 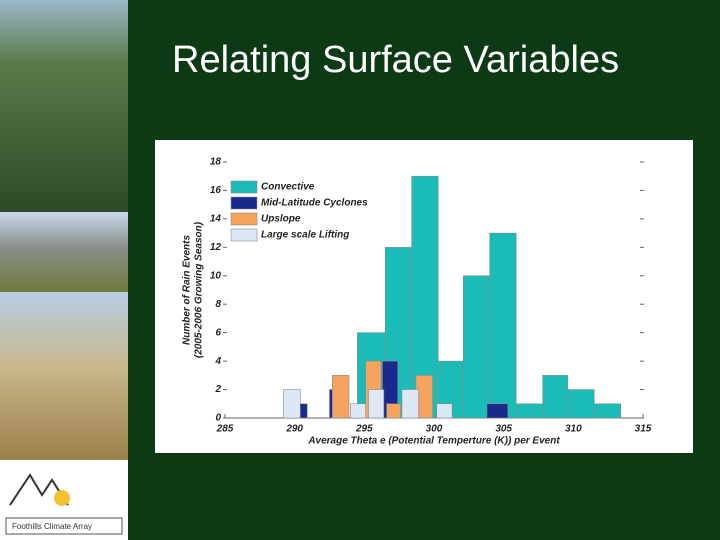 I want to click on y-tick-label: 6, so click(x=218, y=332).